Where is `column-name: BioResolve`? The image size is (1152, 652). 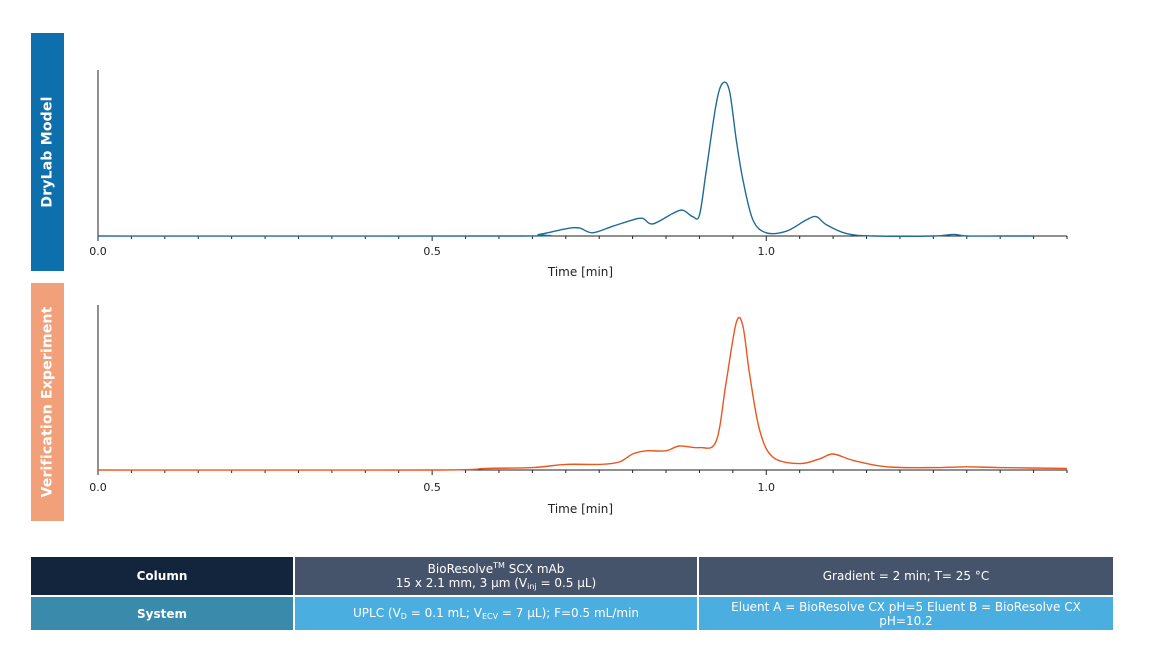 column-name: BioResolve is located at coordinates (460, 569).